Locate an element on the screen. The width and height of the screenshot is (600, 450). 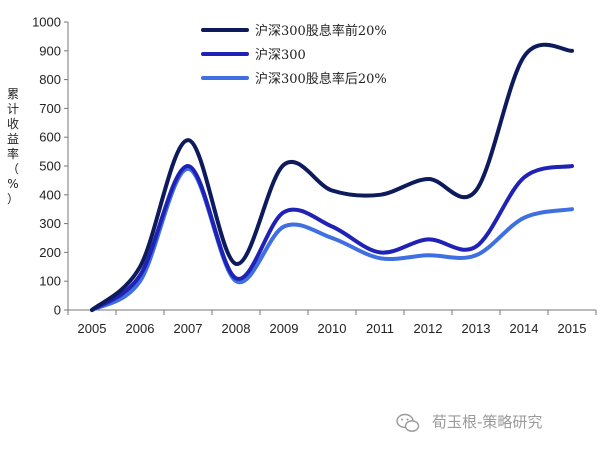
x-tick-label: 2015 is located at coordinates (572, 328).